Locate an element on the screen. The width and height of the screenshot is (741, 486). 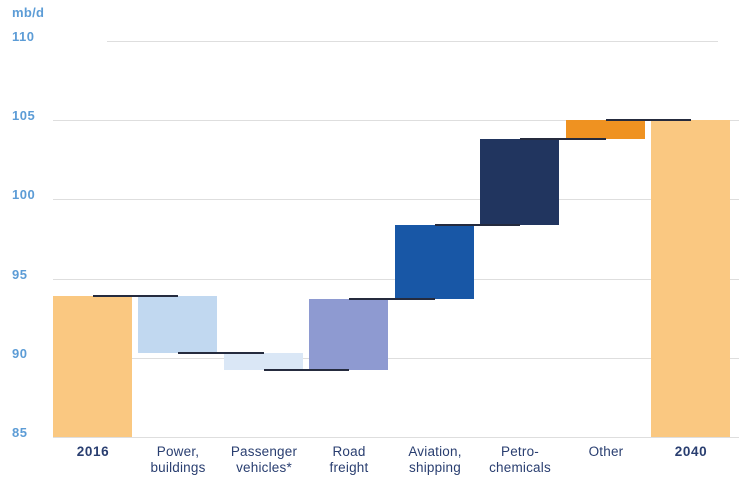
y-tick-85: 85 is located at coordinates (20, 432).